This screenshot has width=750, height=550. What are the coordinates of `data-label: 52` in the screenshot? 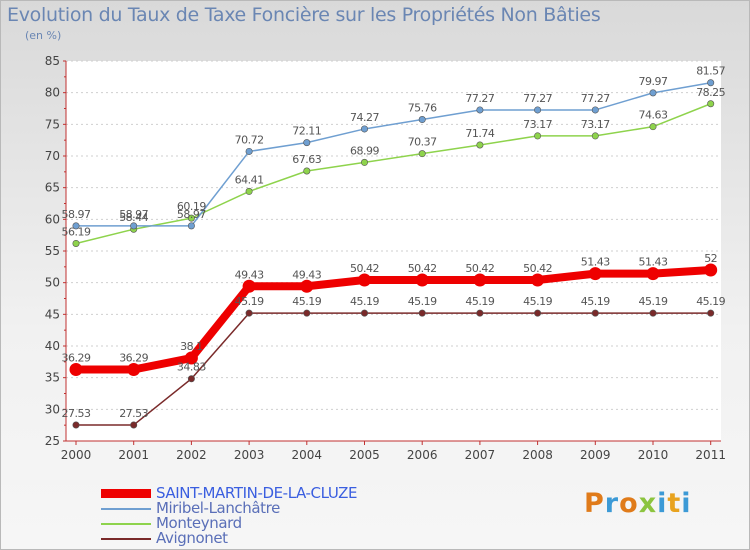 It's located at (710, 258).